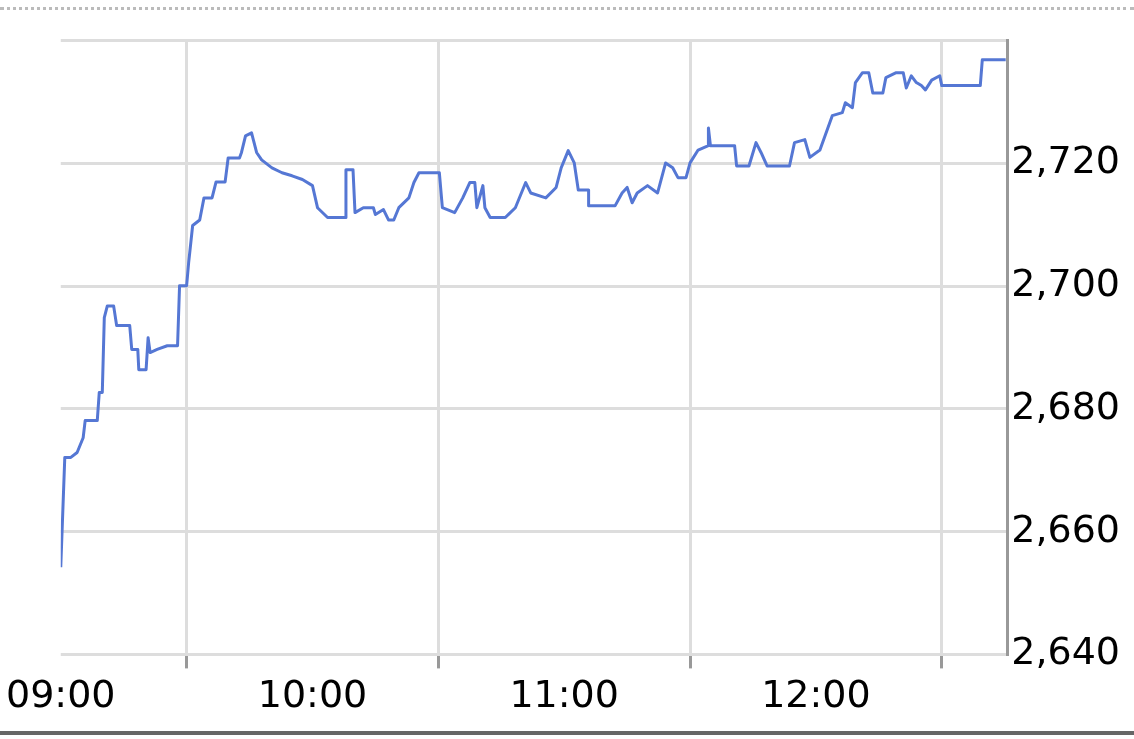 The image size is (1134, 739). I want to click on y-tick-label: 2,720, so click(1066, 160).